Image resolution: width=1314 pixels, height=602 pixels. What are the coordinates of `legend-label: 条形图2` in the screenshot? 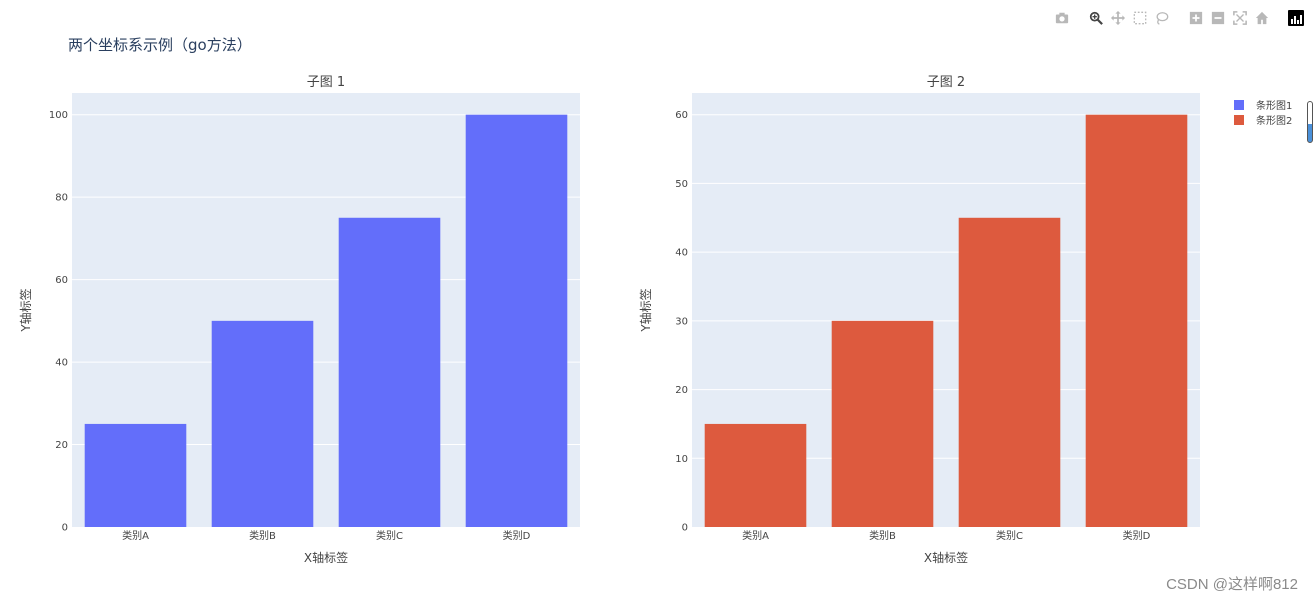 It's located at (1274, 120).